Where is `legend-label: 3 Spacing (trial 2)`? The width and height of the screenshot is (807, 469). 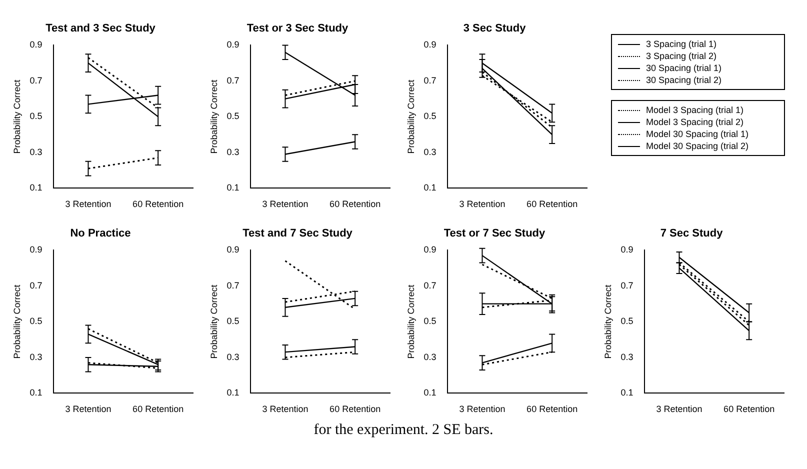
legend-label: 3 Spacing (trial 2) is located at coordinates (681, 56).